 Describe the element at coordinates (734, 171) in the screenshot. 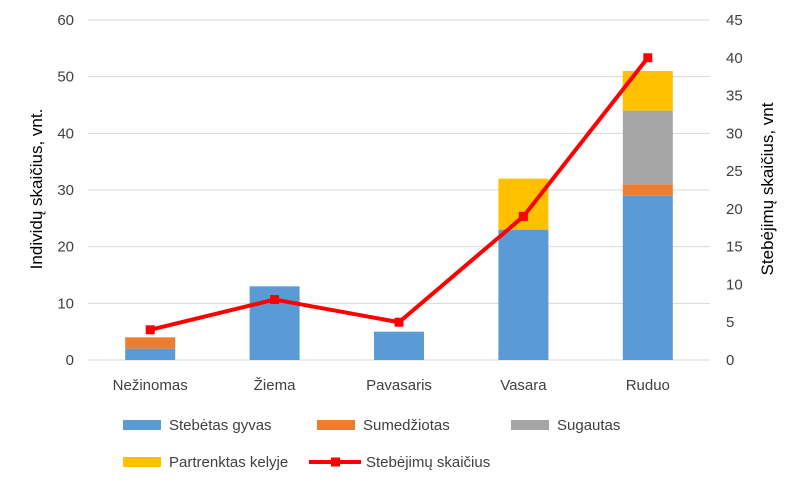

I see `right-tick-label: 25` at that location.